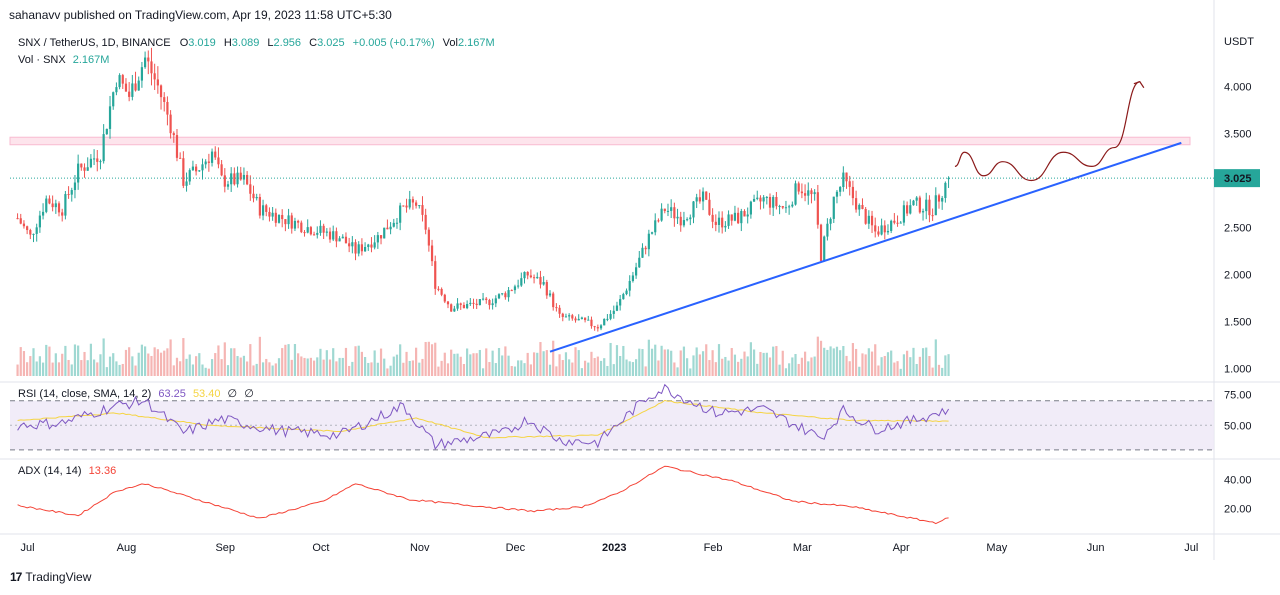  Describe the element at coordinates (1238, 134) in the screenshot. I see `price-tick-label: 3.500` at that location.